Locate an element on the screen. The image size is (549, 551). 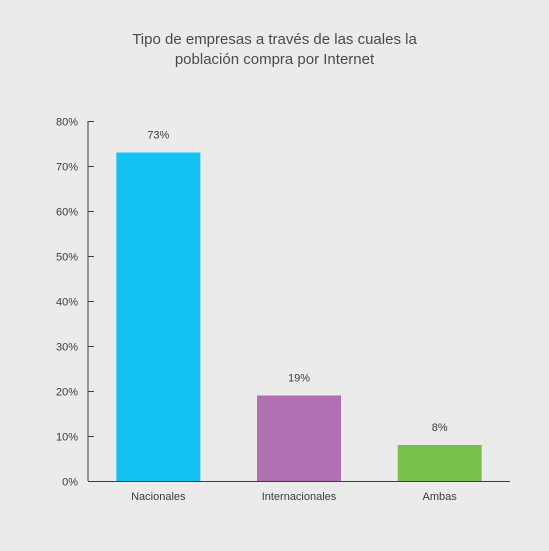
x-category-label: Internacionales is located at coordinates (299, 497).